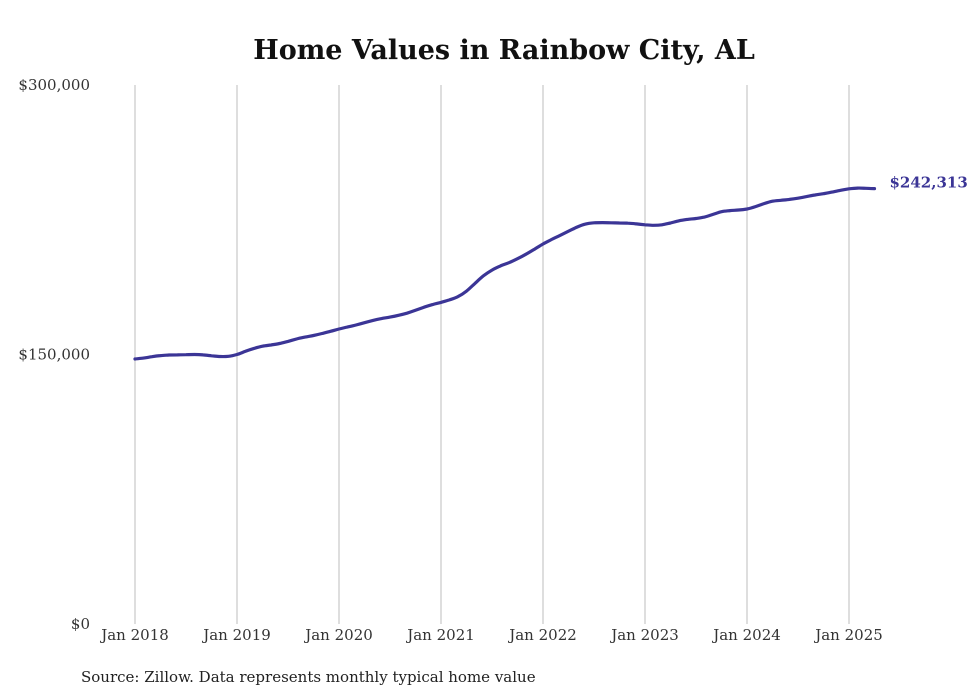 The width and height of the screenshot is (980, 699). I want to click on y-tick-label: $150,000, so click(54, 355).